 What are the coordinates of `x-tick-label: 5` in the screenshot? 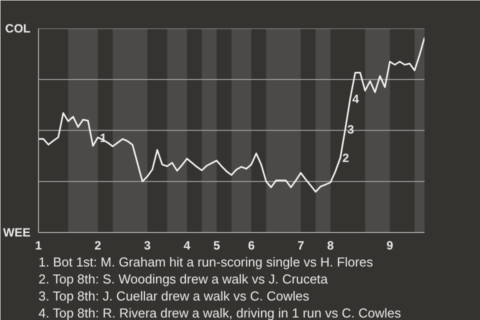 It's located at (216, 245).